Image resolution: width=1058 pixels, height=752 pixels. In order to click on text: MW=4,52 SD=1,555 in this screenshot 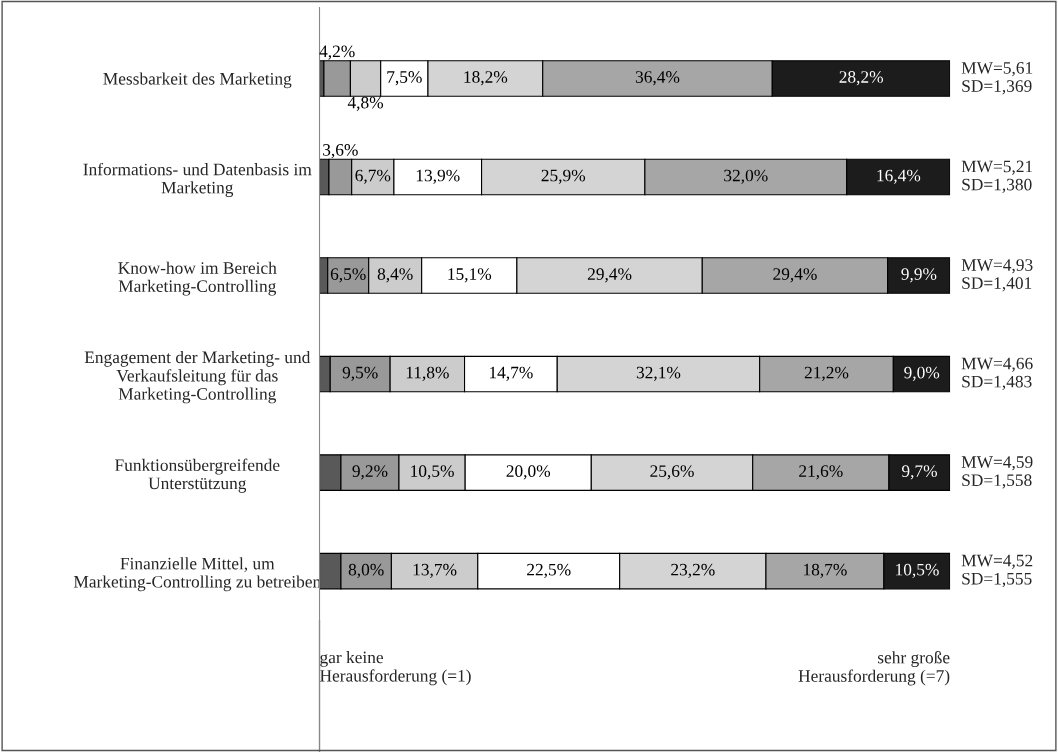, I will do `click(997, 571)`.